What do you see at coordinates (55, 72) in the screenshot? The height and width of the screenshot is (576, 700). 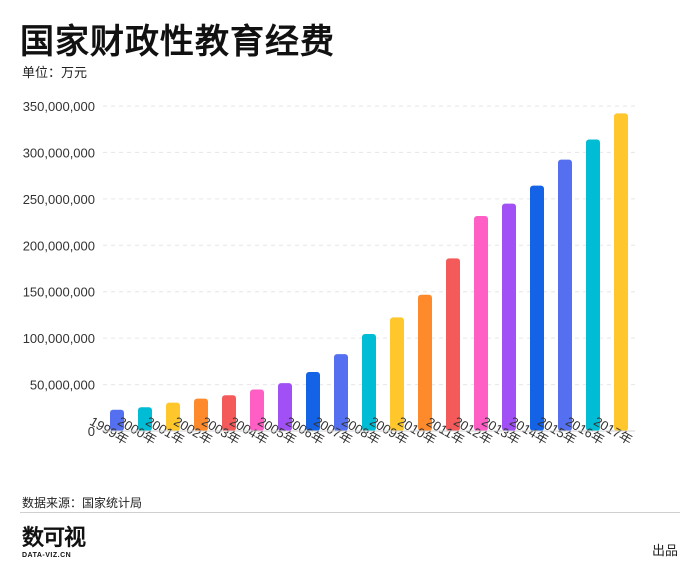 I see `unit-label: 单位：万元` at bounding box center [55, 72].